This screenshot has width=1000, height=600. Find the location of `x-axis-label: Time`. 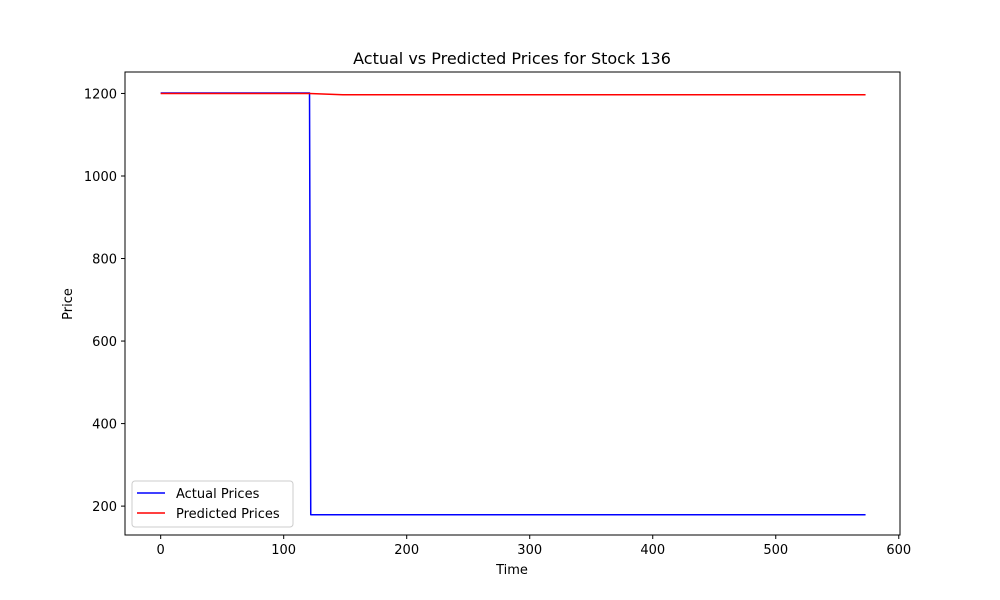

x-axis-label: Time is located at coordinates (511, 570).